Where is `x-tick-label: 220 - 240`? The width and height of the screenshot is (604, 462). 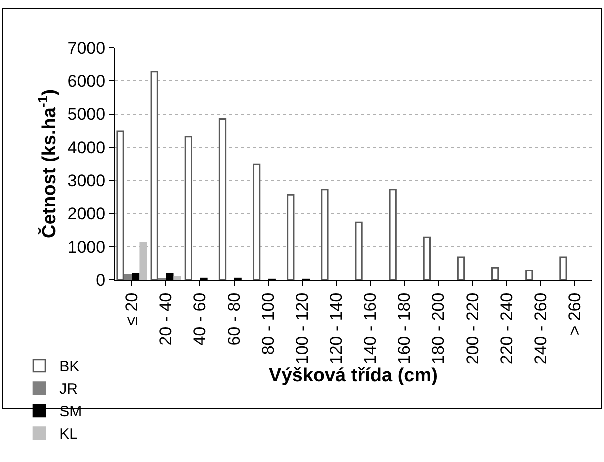
x-tick-label: 220 - 240 is located at coordinates (506, 328).